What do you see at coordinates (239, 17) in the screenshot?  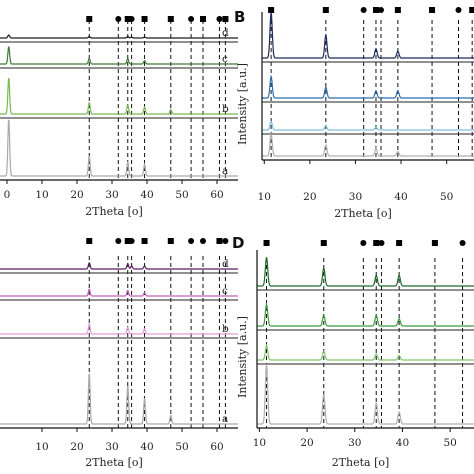 I see `panel-label: B` at bounding box center [239, 17].